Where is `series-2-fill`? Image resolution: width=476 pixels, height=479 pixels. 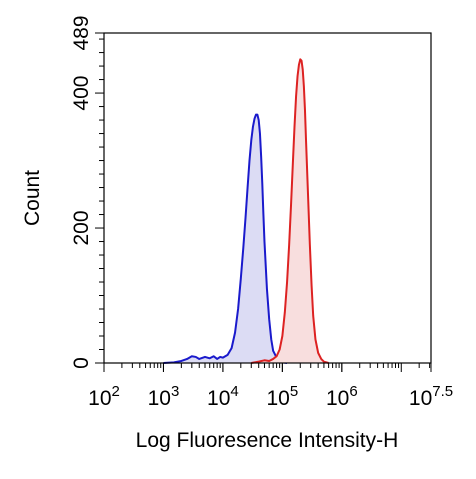
series-2-fill is located at coordinates (290, 211).